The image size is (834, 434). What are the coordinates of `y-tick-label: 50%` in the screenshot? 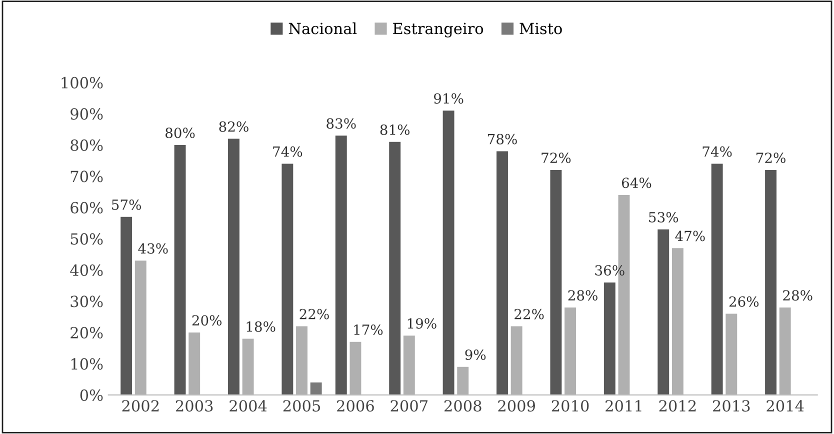 It's located at (86, 239).